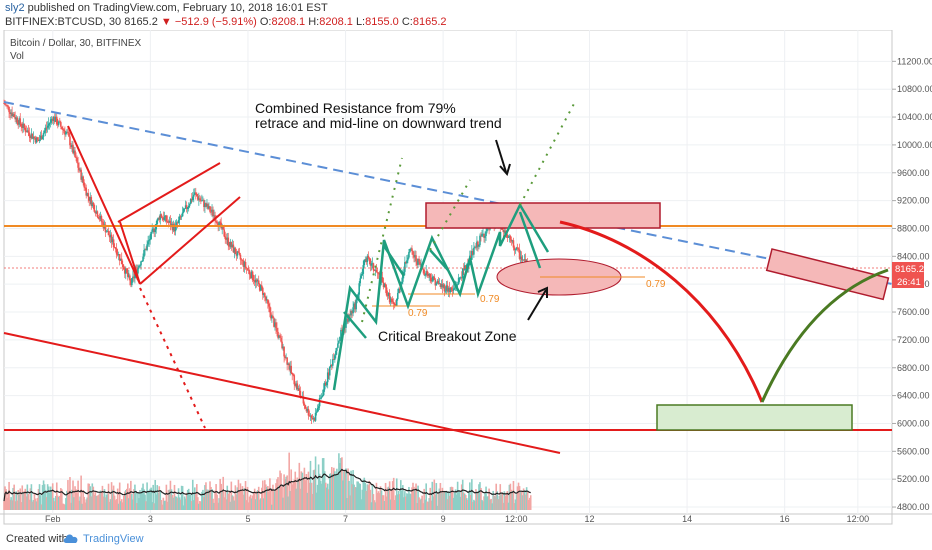 This screenshot has width=932, height=550. Describe the element at coordinates (113, 539) in the screenshot. I see `tradingview-link: TradingView` at that location.